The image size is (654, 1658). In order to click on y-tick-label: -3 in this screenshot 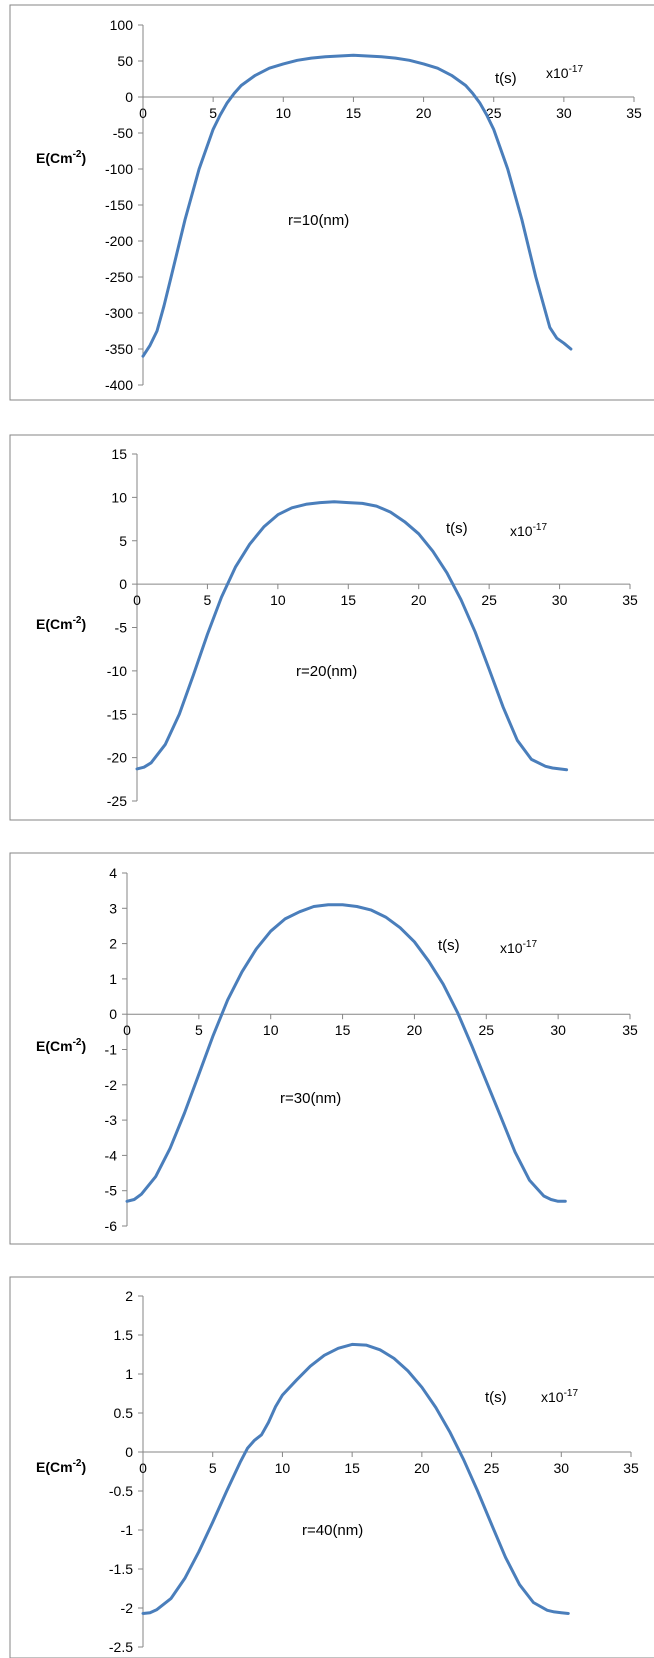, I will do `click(111, 1120)`.